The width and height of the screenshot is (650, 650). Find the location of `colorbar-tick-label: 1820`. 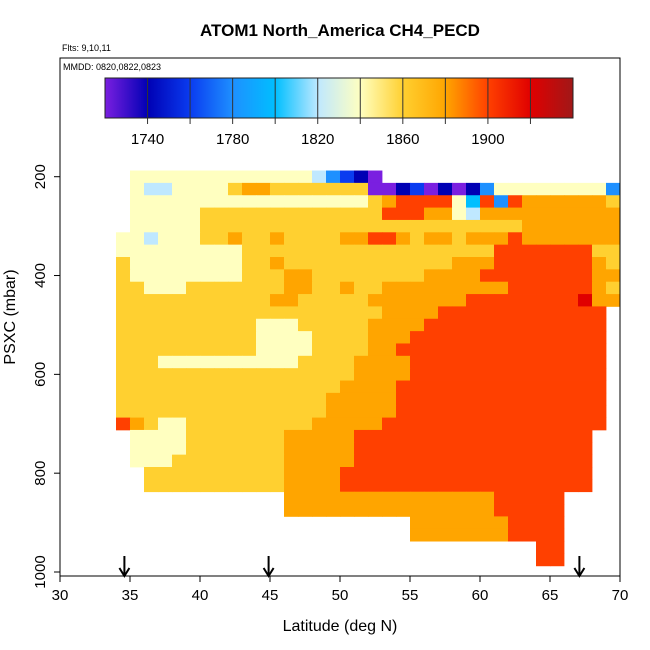

colorbar-tick-label: 1820 is located at coordinates (317, 139).